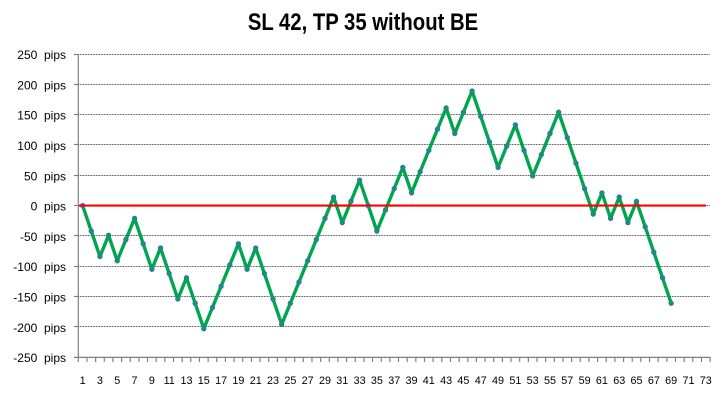 This screenshot has height=405, width=726. I want to click on svg-text: 13, so click(186, 381).